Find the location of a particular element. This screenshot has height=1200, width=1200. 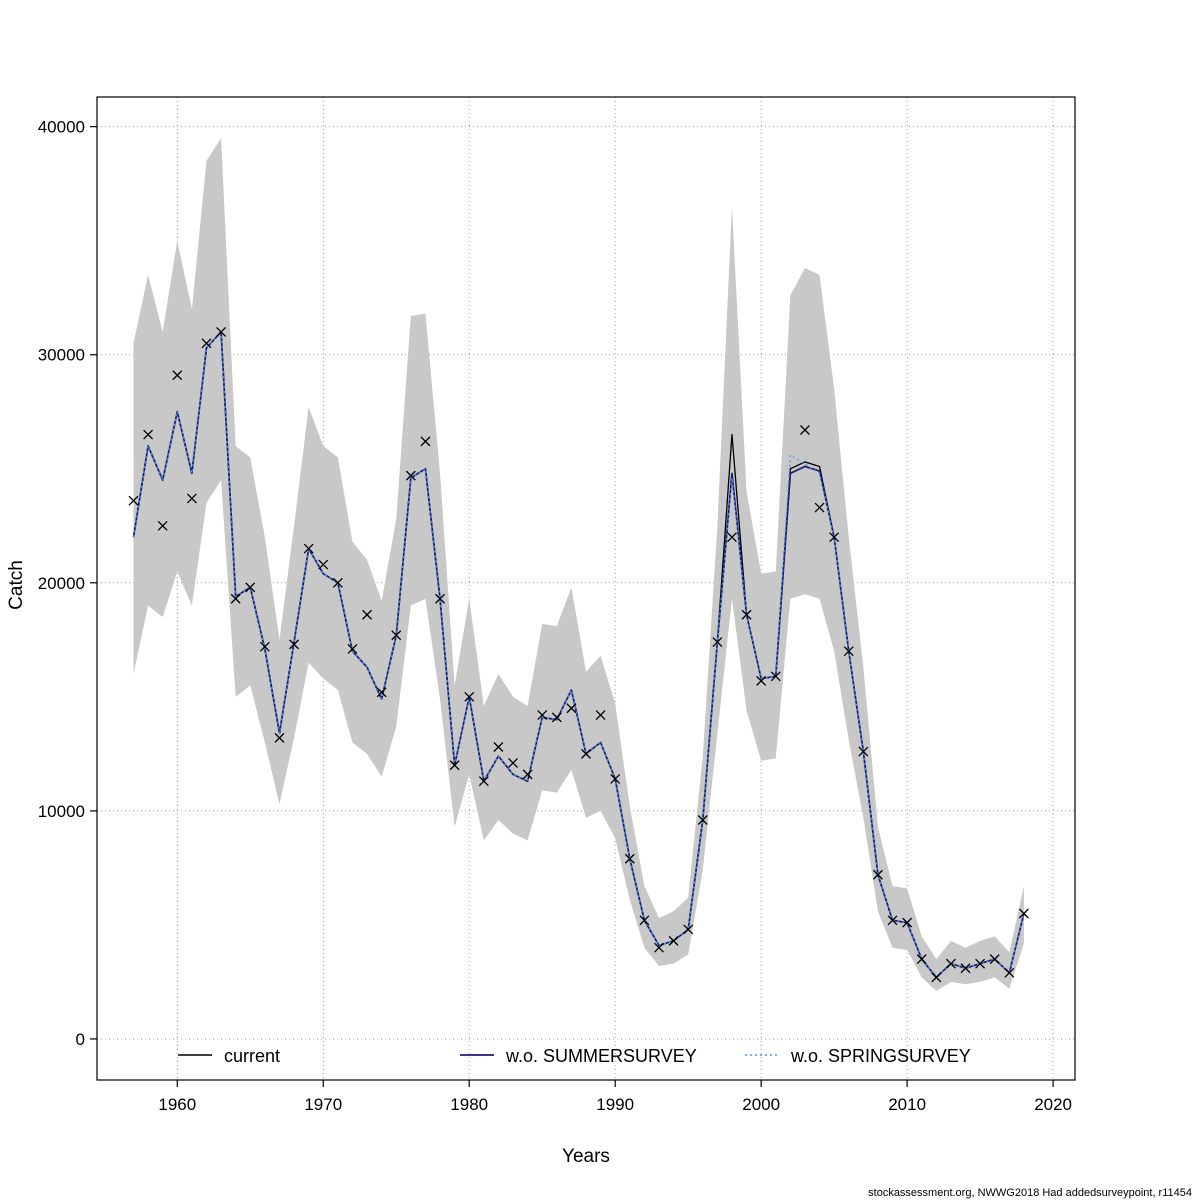

legend-label-0: current is located at coordinates (252, 1056).